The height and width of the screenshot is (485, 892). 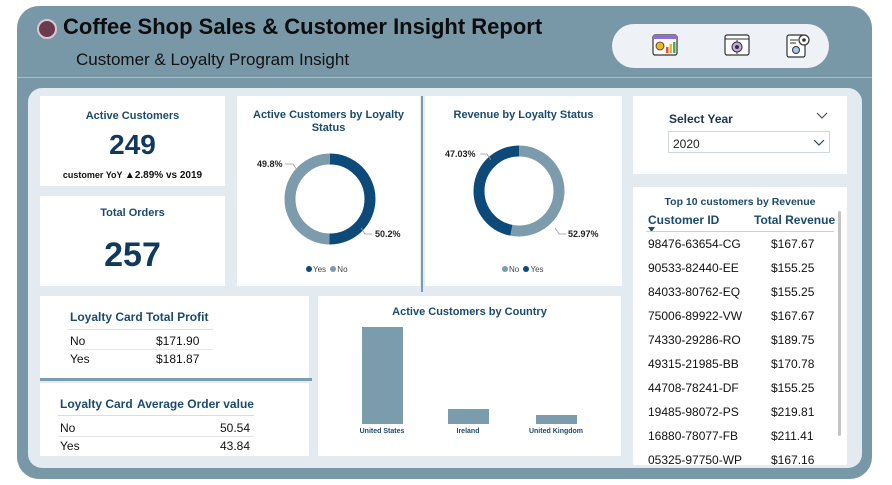 I want to click on donut1-pct-left: 49.8%, so click(x=270, y=164).